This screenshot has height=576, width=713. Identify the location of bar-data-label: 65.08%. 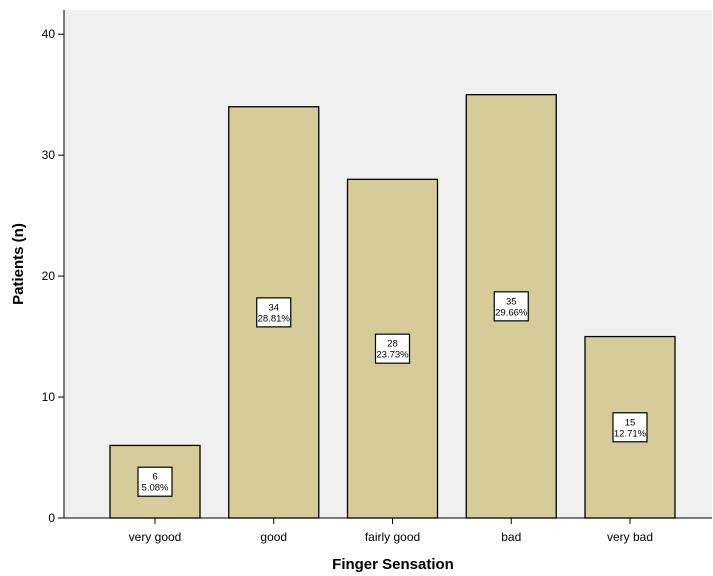
(155, 481).